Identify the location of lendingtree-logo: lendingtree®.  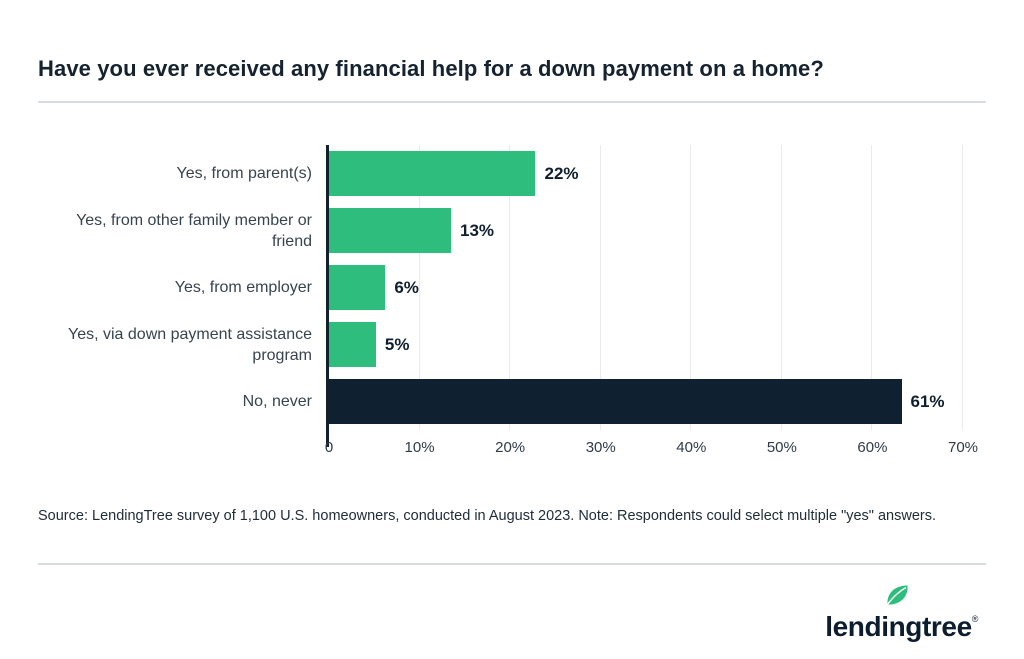
(901, 613).